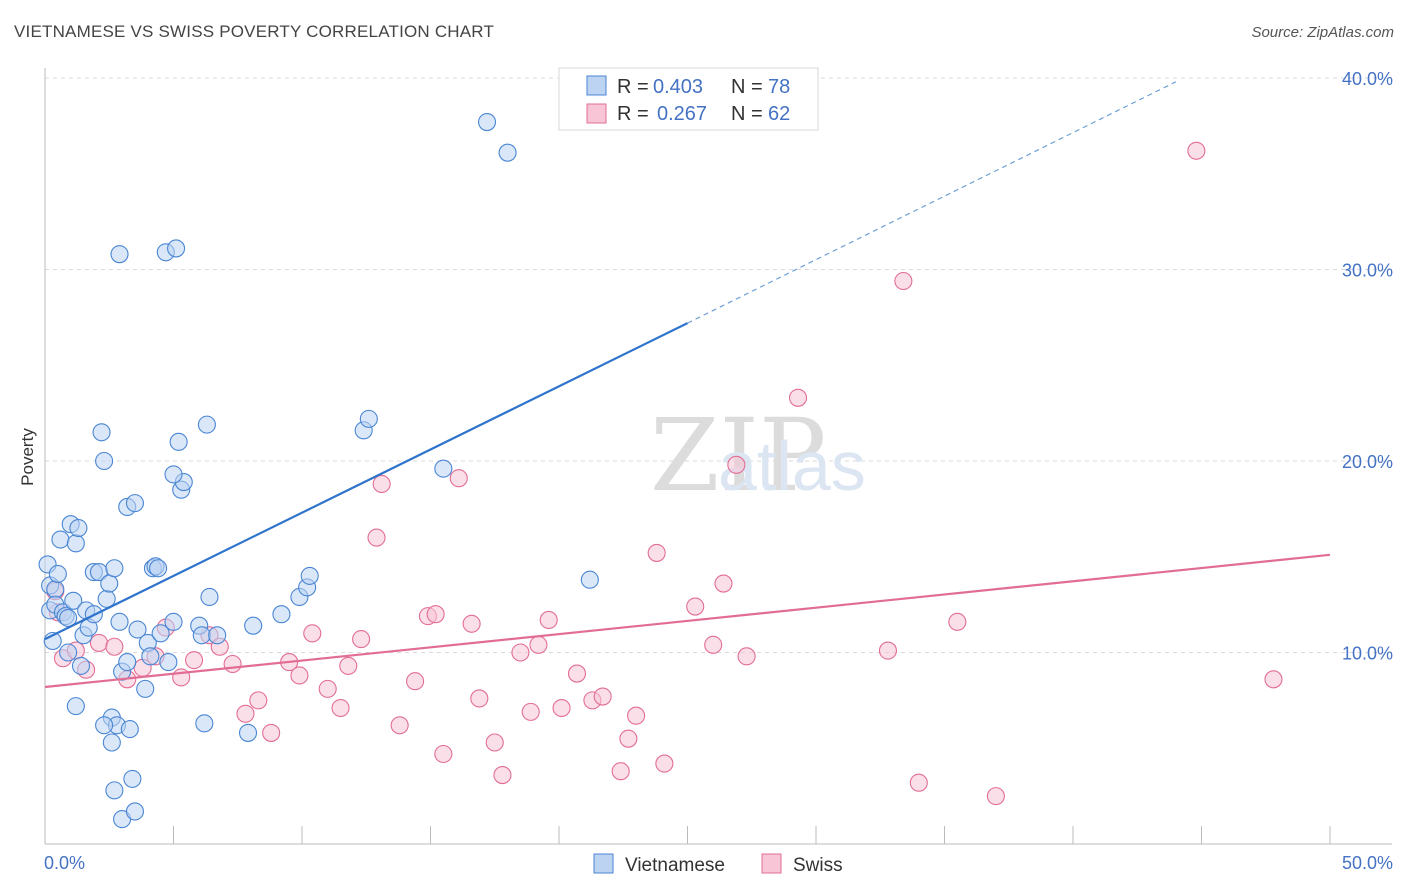 The width and height of the screenshot is (1406, 892). What do you see at coordinates (779, 87) in the screenshot?
I see `legend-vietnamese-n-value: 78` at bounding box center [779, 87].